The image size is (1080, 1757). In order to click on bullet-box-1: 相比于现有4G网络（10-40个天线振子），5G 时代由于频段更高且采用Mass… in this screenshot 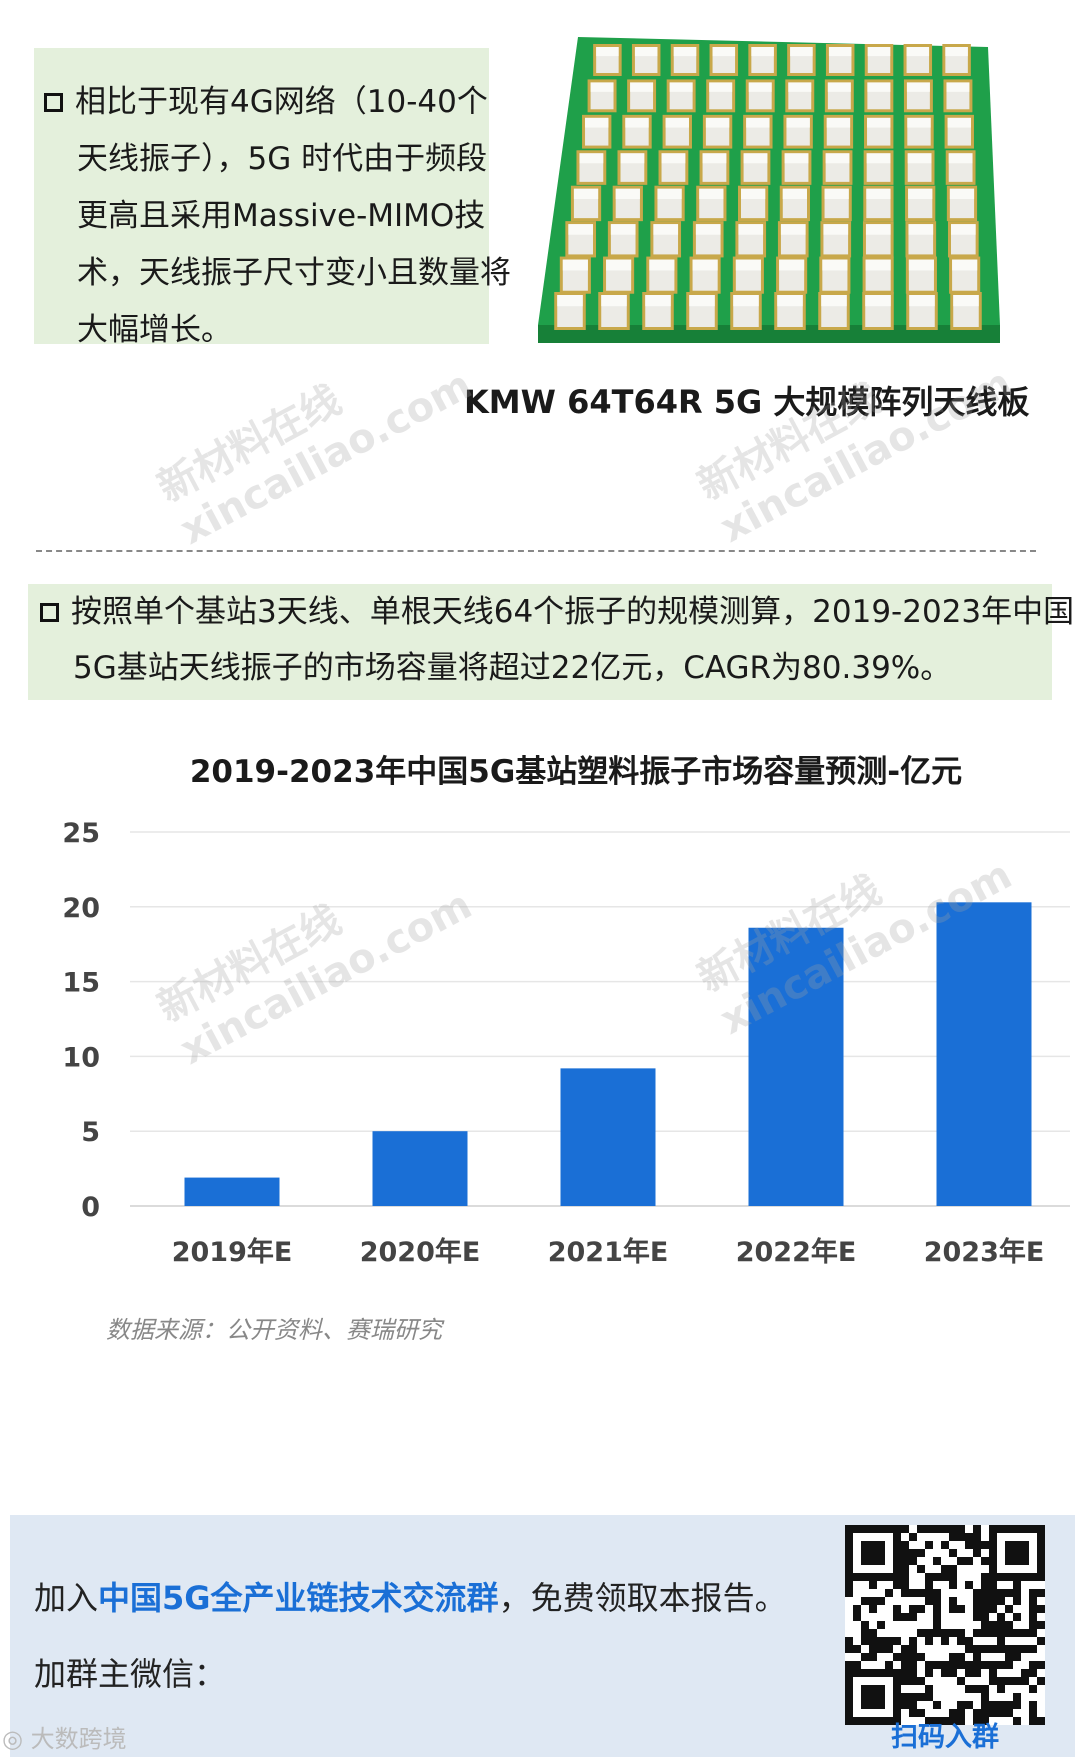, I will do `click(272, 198)`.